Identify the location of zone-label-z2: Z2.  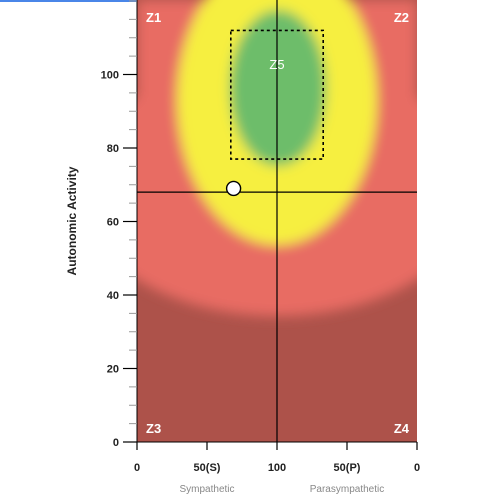
(401, 17).